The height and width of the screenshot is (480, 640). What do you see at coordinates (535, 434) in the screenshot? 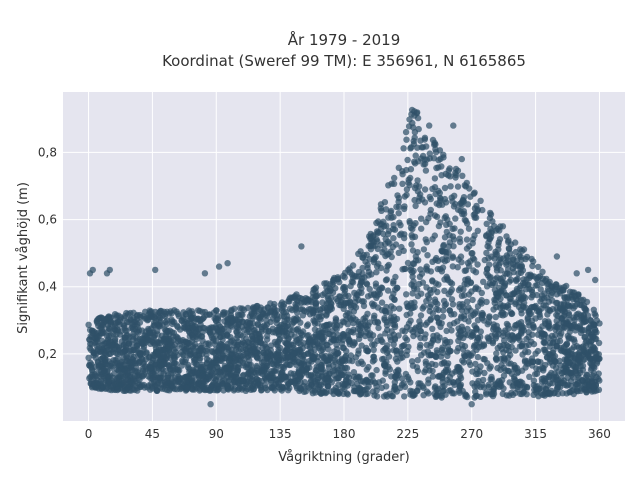
I see `x-tick-label: 315` at bounding box center [535, 434].